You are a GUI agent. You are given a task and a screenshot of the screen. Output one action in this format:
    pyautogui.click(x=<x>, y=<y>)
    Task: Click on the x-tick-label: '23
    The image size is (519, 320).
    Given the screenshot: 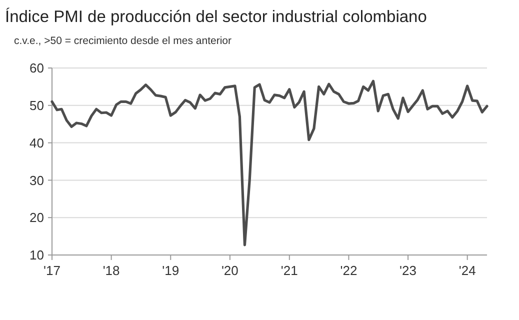 What is the action you would take?
    pyautogui.click(x=408, y=270)
    